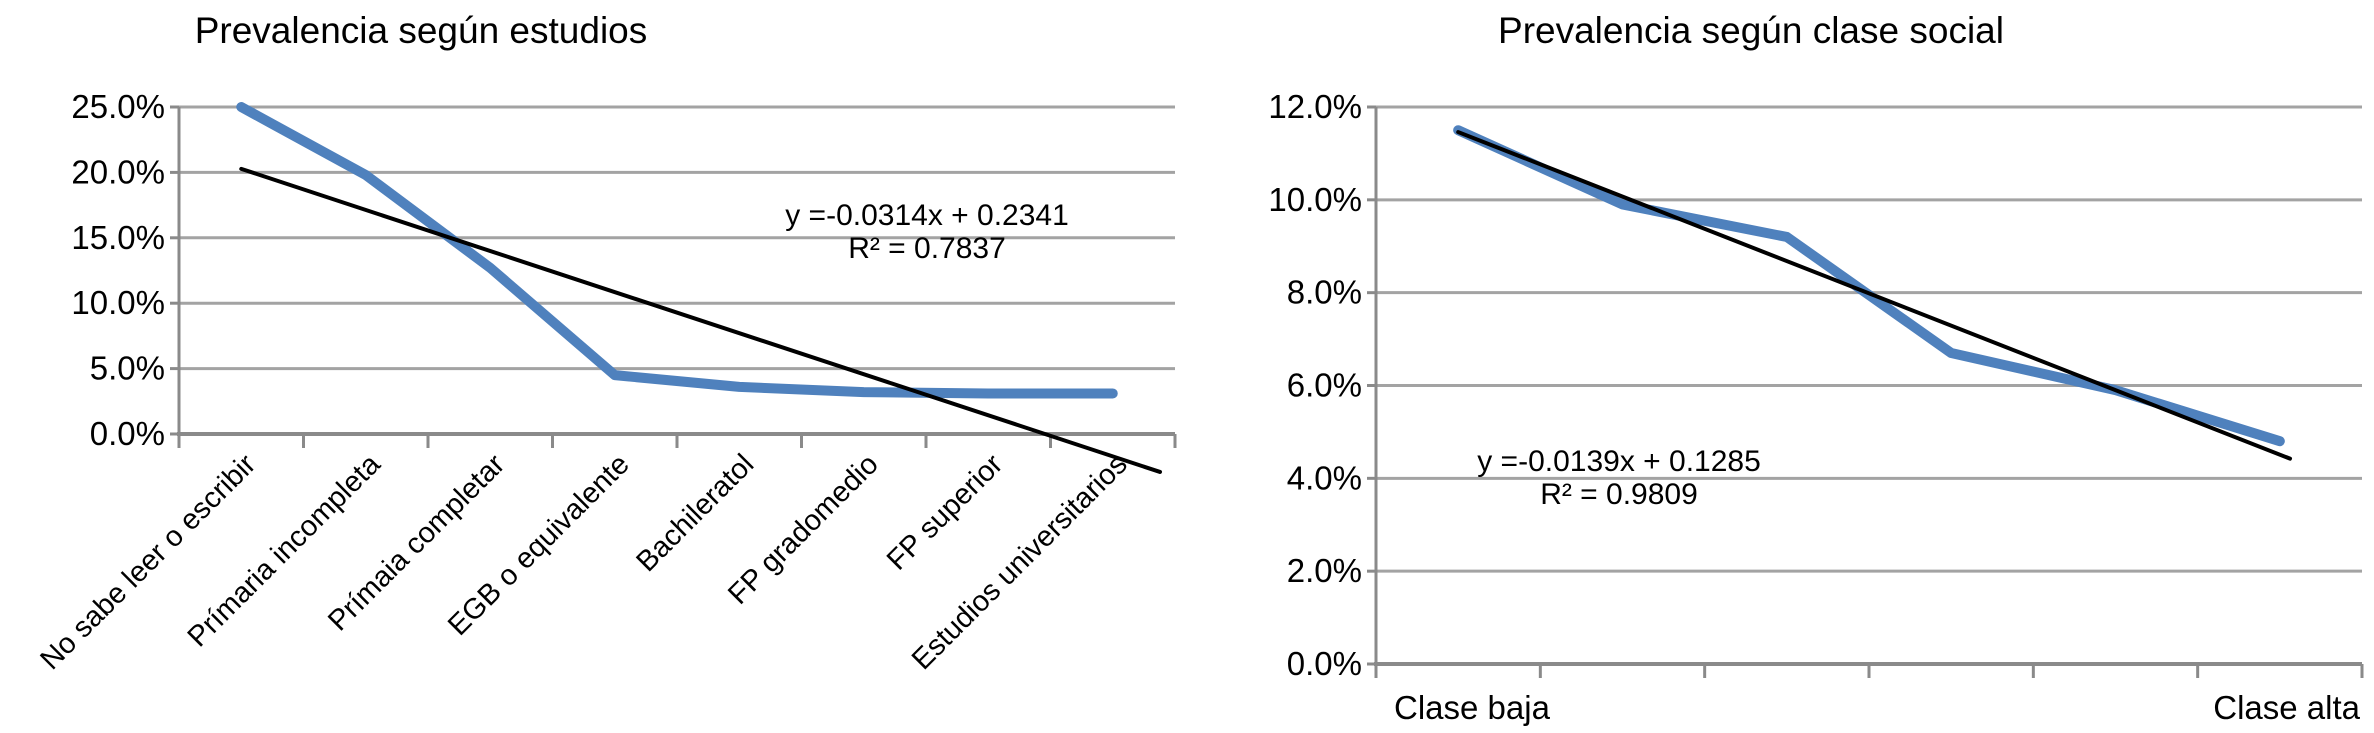  Describe the element at coordinates (118, 237) in the screenshot. I see `y-tick-label: 15.0%` at that location.